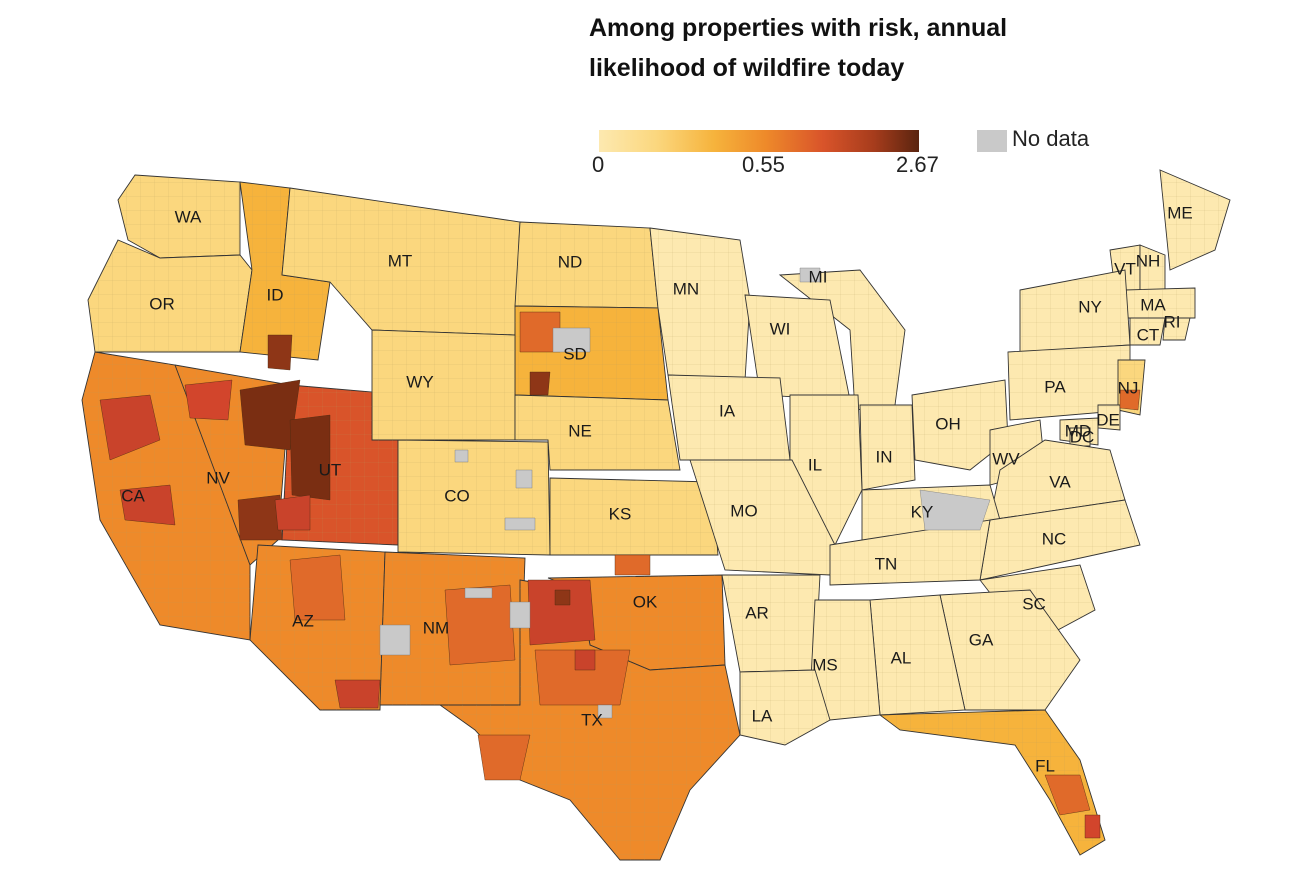 This screenshot has height=873, width=1310. What do you see at coordinates (330, 469) in the screenshot?
I see `state-label-ut: UT` at bounding box center [330, 469].